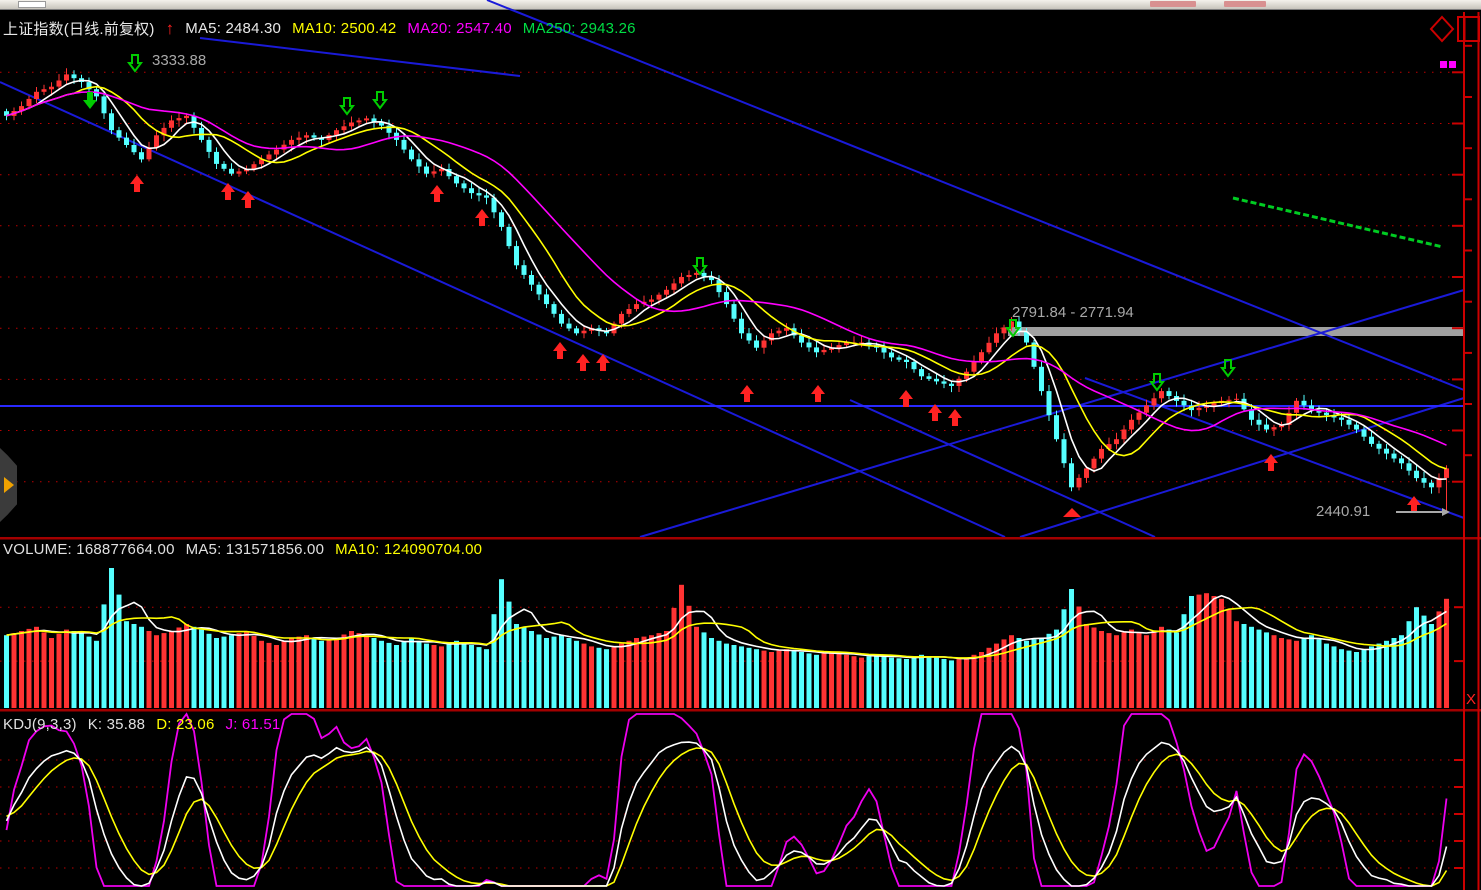  Describe the element at coordinates (579, 28) in the screenshot. I see `ma250-value: MA250: 2943.26` at that location.